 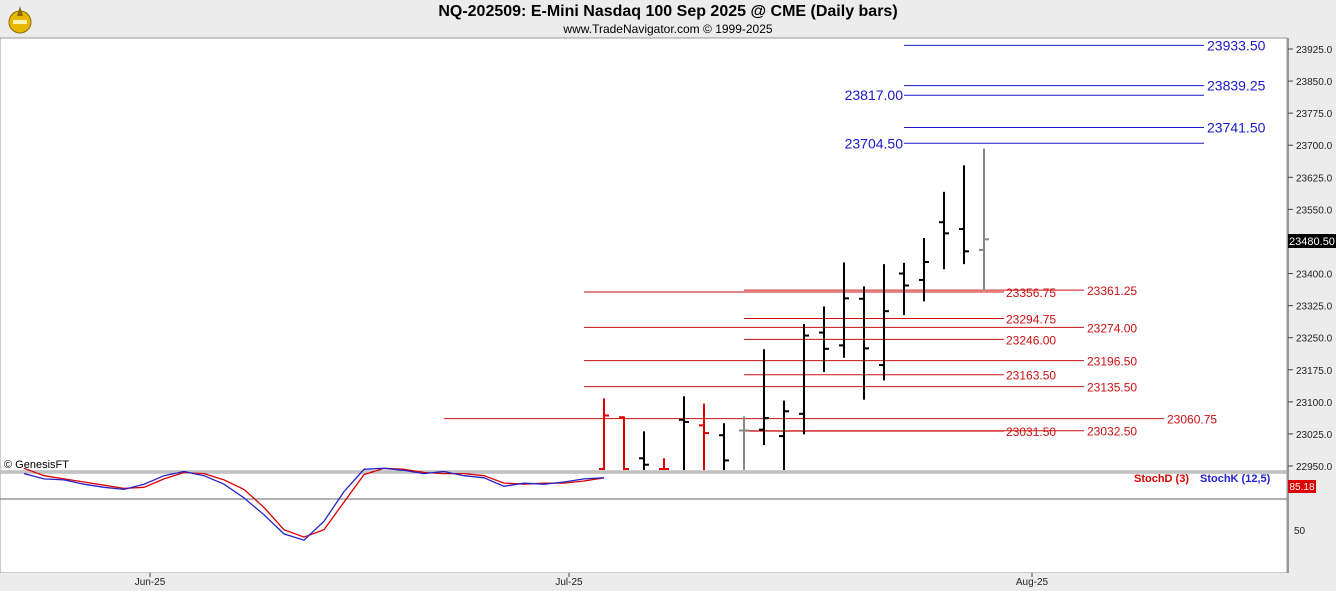 What do you see at coordinates (1314, 82) in the screenshot?
I see `price-tick-label: 23850.0` at bounding box center [1314, 82].